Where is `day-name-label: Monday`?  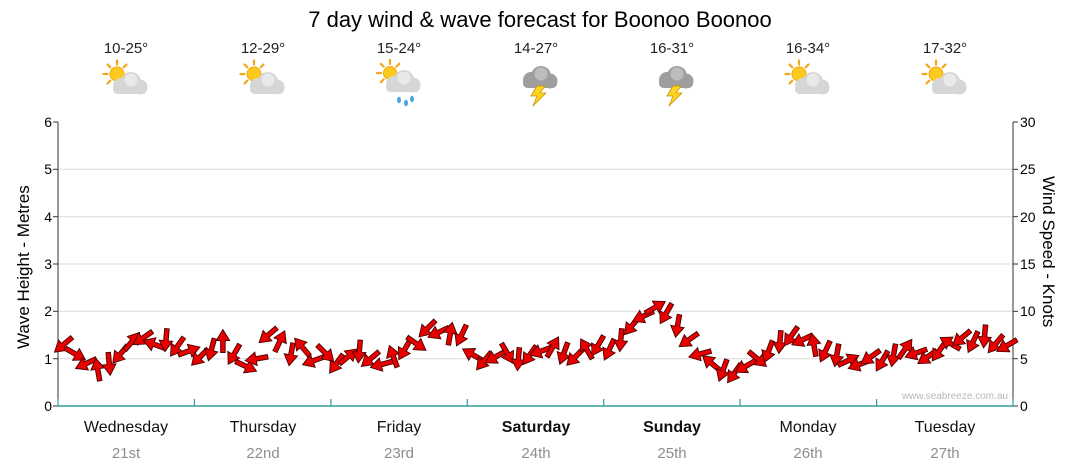
day-name-label: Monday is located at coordinates (808, 427).